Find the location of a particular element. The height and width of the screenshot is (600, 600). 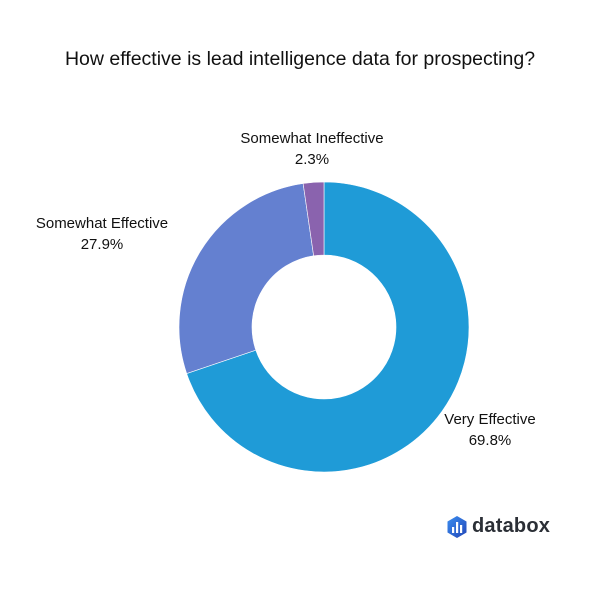

label-somewhat-ineffective: Somewhat Ineffective 2.3% is located at coordinates (312, 149).